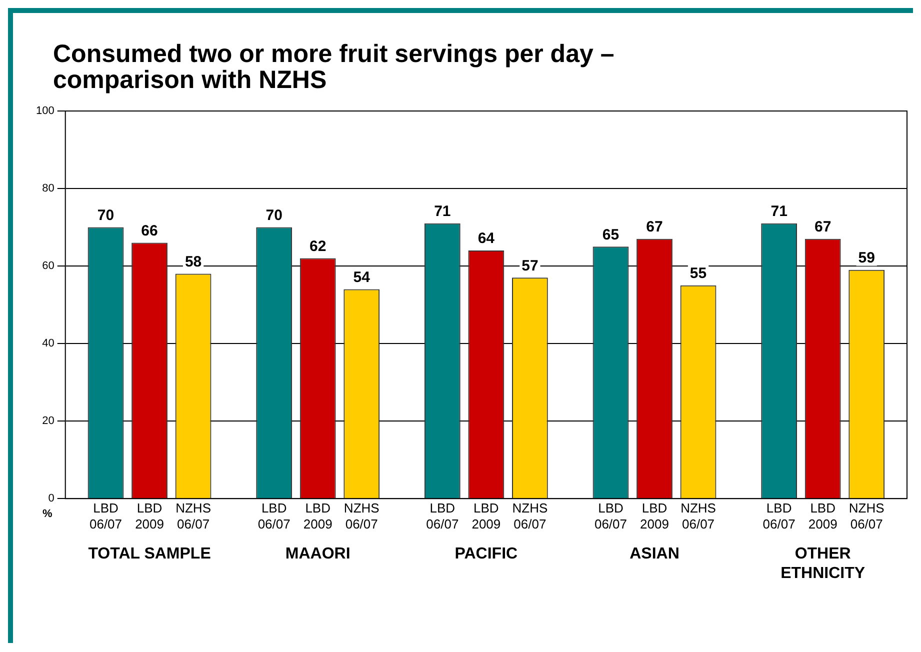  Describe the element at coordinates (45, 111) in the screenshot. I see `y-tick-label: 100` at that location.